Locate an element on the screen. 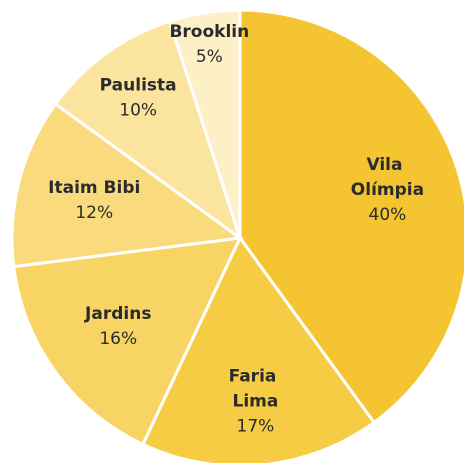 The width and height of the screenshot is (464, 463). value-label: 12% is located at coordinates (94, 213).